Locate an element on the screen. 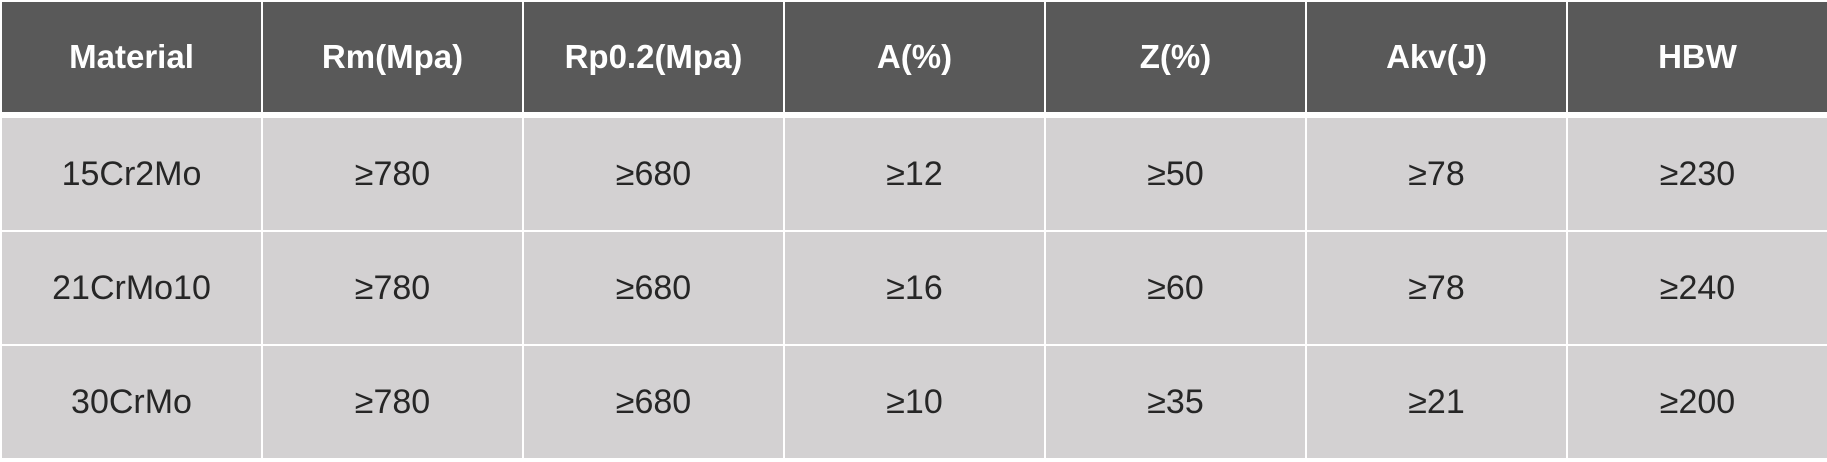 The image size is (1827, 462). cell-a: ≥10 is located at coordinates (914, 402).